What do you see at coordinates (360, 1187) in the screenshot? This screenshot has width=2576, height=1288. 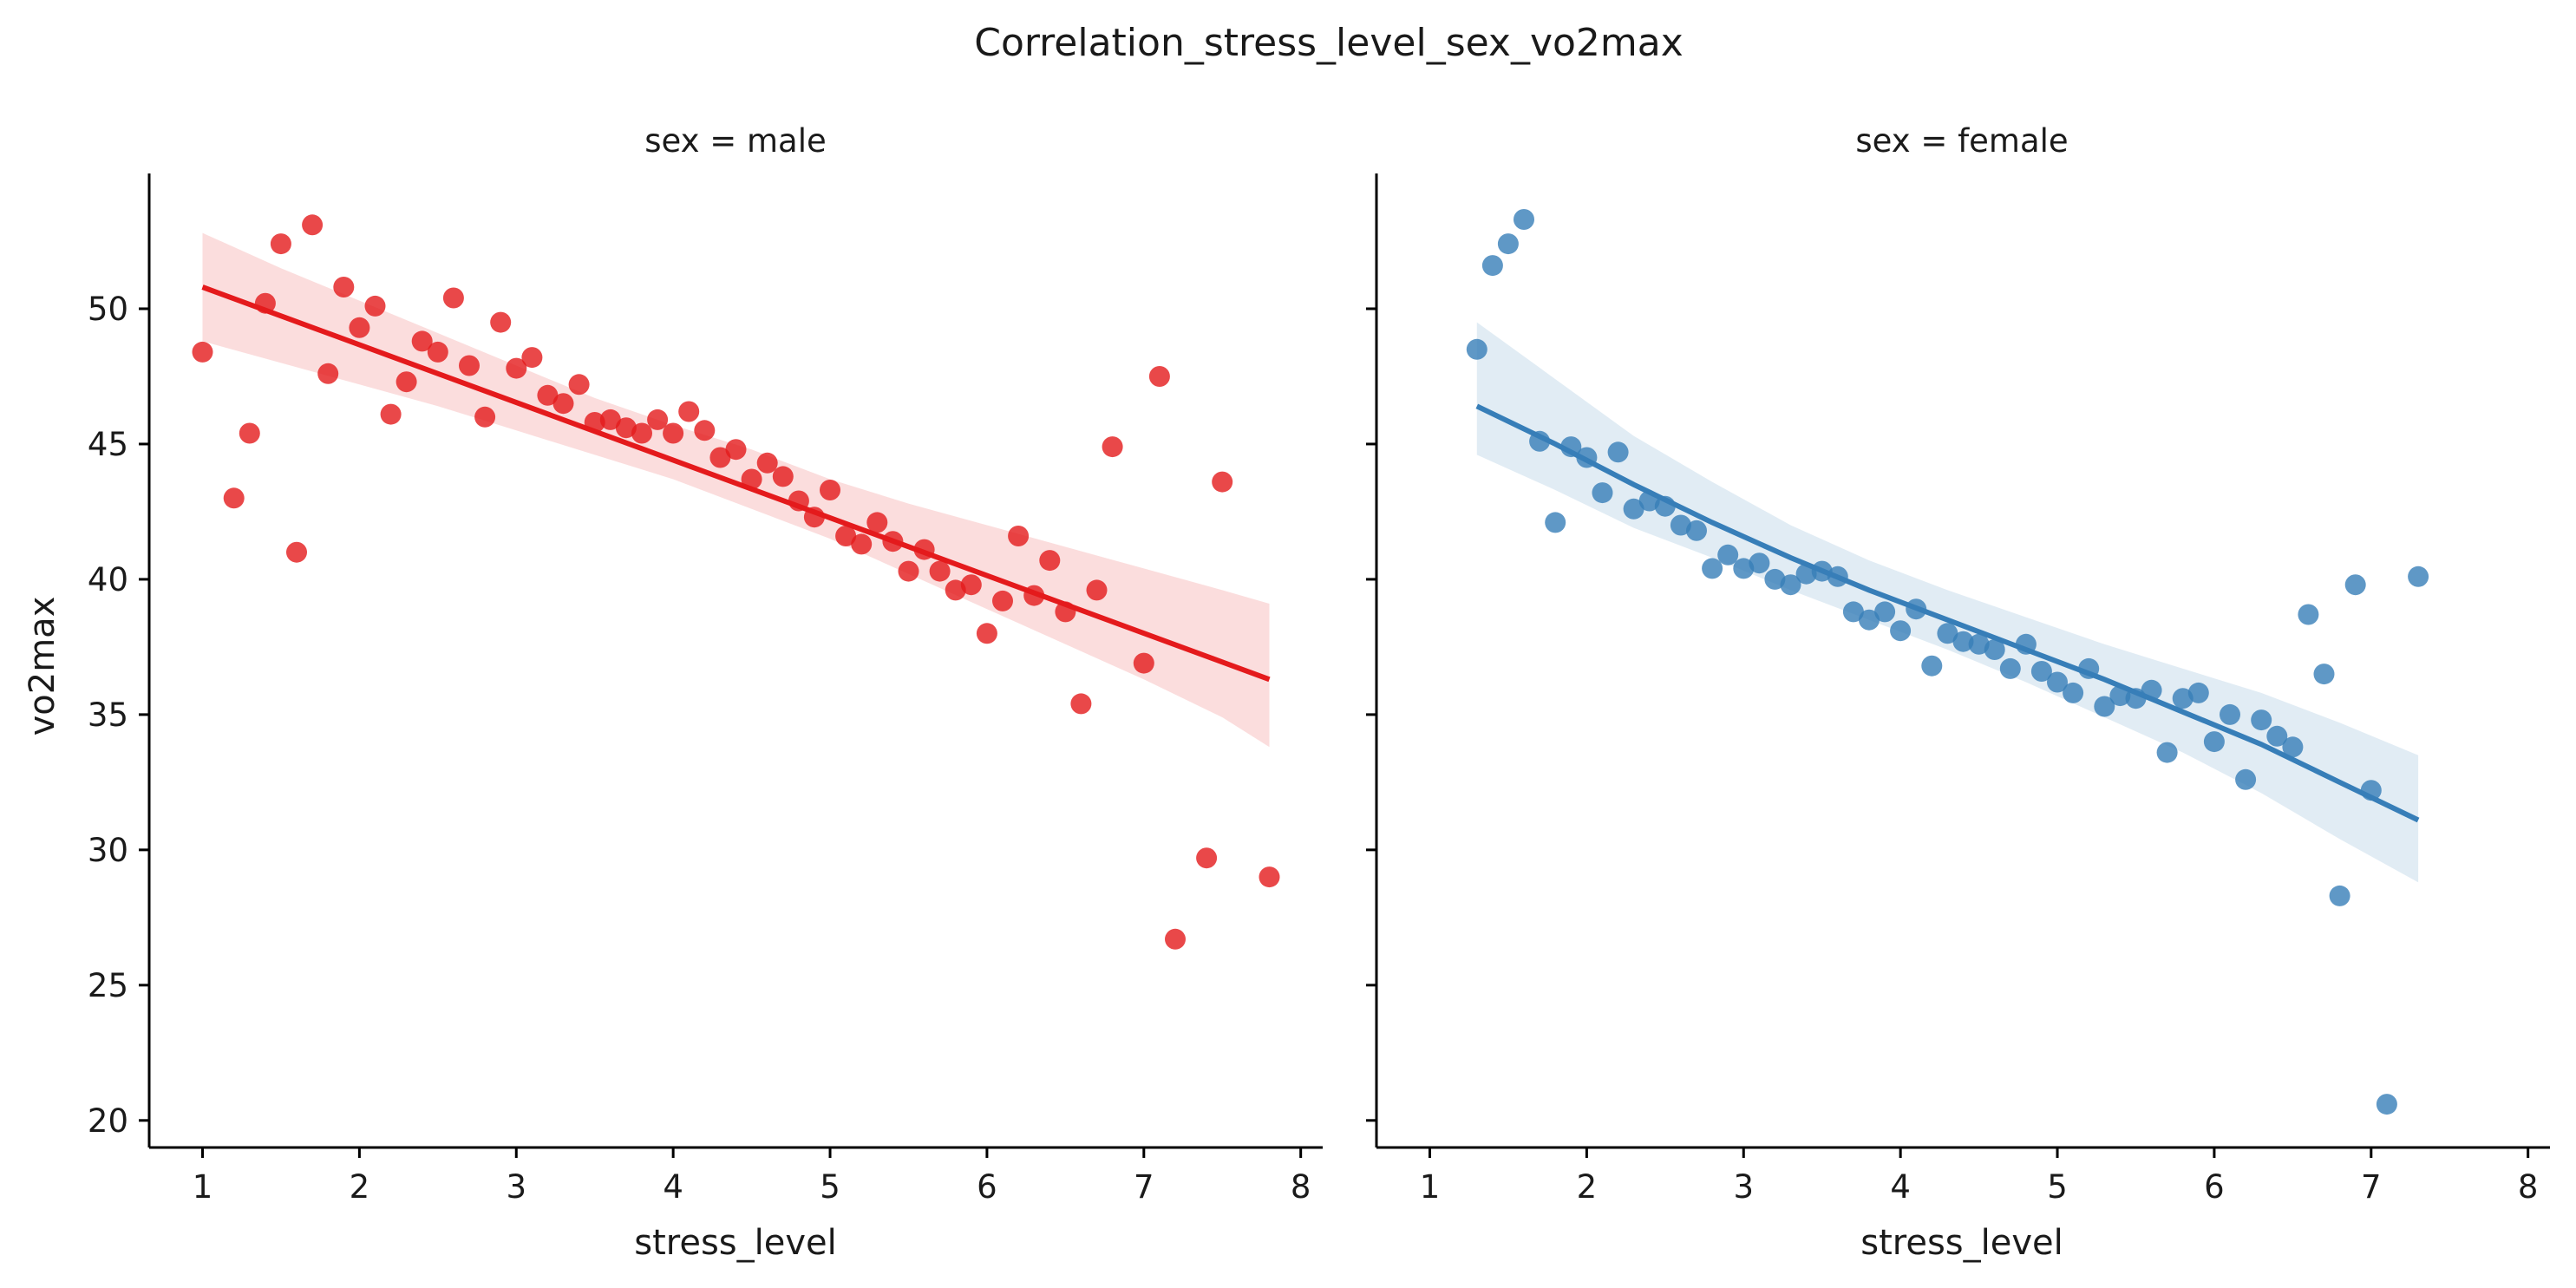 I see `x-tick-label-male: 2` at bounding box center [360, 1187].